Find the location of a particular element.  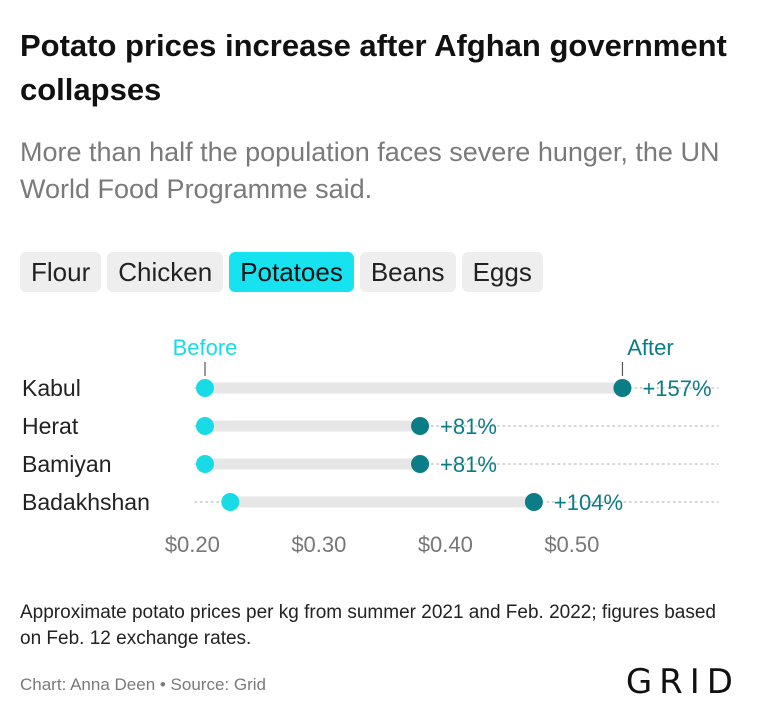

legend-before: Before is located at coordinates (205, 347).